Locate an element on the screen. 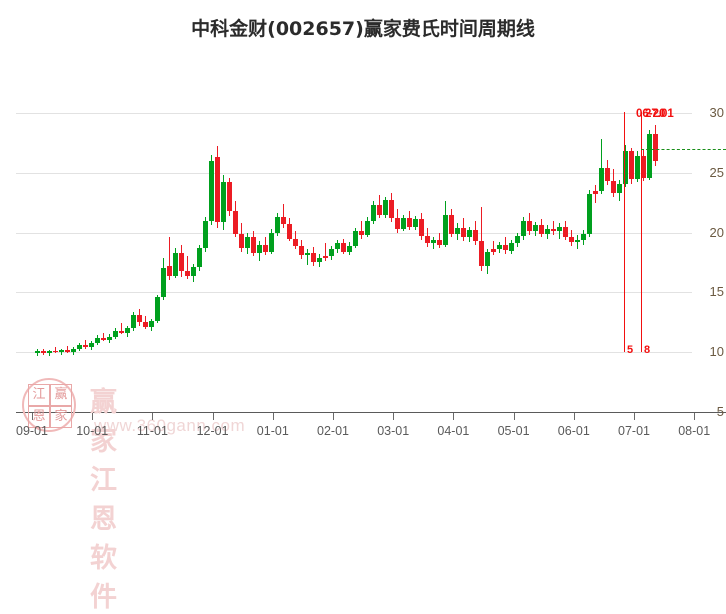  x-axis-tick-label: 03-01 is located at coordinates (393, 431).